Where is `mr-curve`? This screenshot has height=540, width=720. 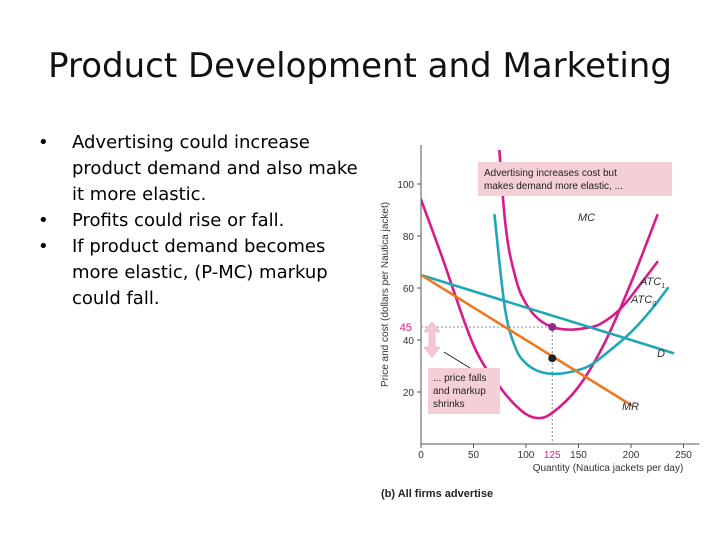 mr-curve is located at coordinates (527, 340).